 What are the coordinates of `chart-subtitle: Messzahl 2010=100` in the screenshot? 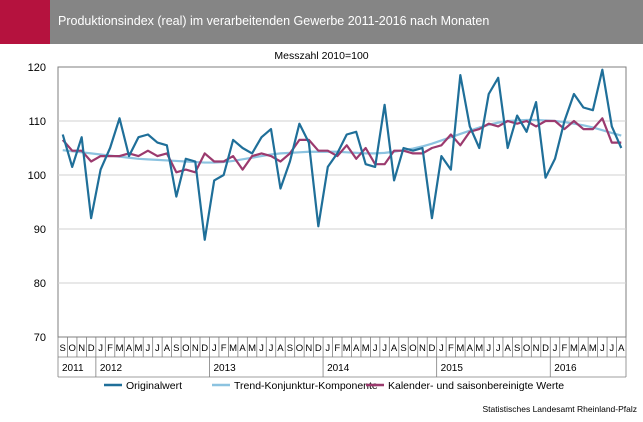 It's located at (321, 56).